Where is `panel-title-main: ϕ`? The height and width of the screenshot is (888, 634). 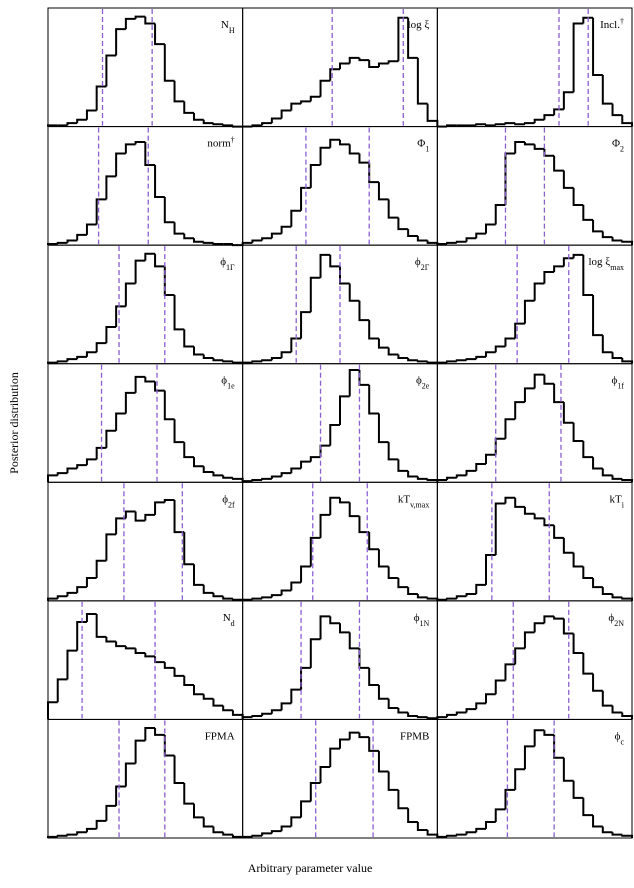 panel-title-main: ϕ is located at coordinates (417, 618).